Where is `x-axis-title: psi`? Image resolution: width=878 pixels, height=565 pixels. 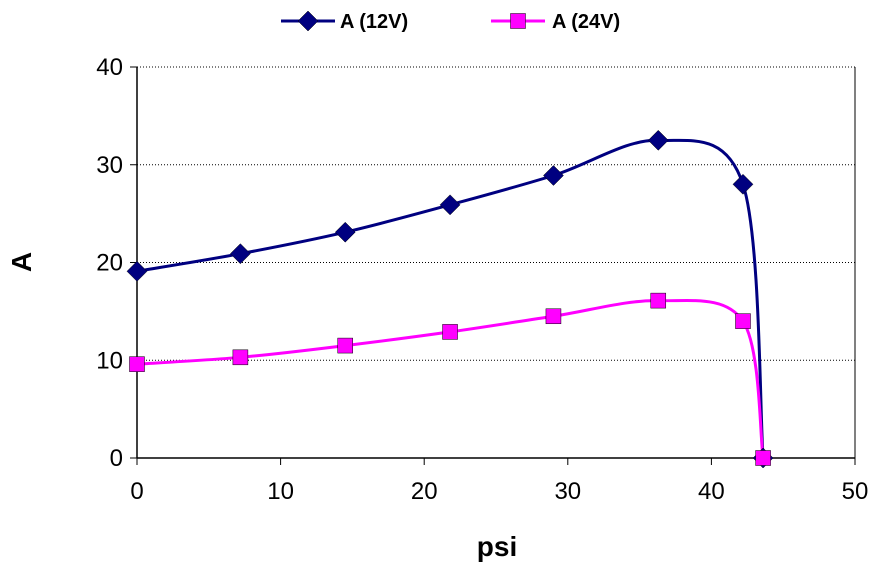 x-axis-title: psi is located at coordinates (497, 546).